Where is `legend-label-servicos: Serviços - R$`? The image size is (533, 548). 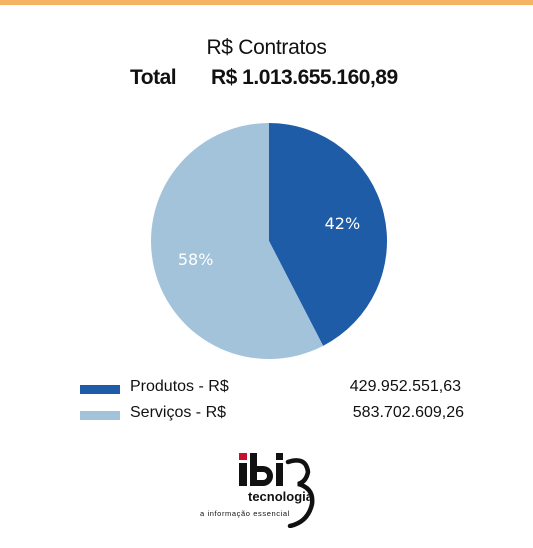 legend-label-servicos: Serviços - R$ is located at coordinates (178, 412).